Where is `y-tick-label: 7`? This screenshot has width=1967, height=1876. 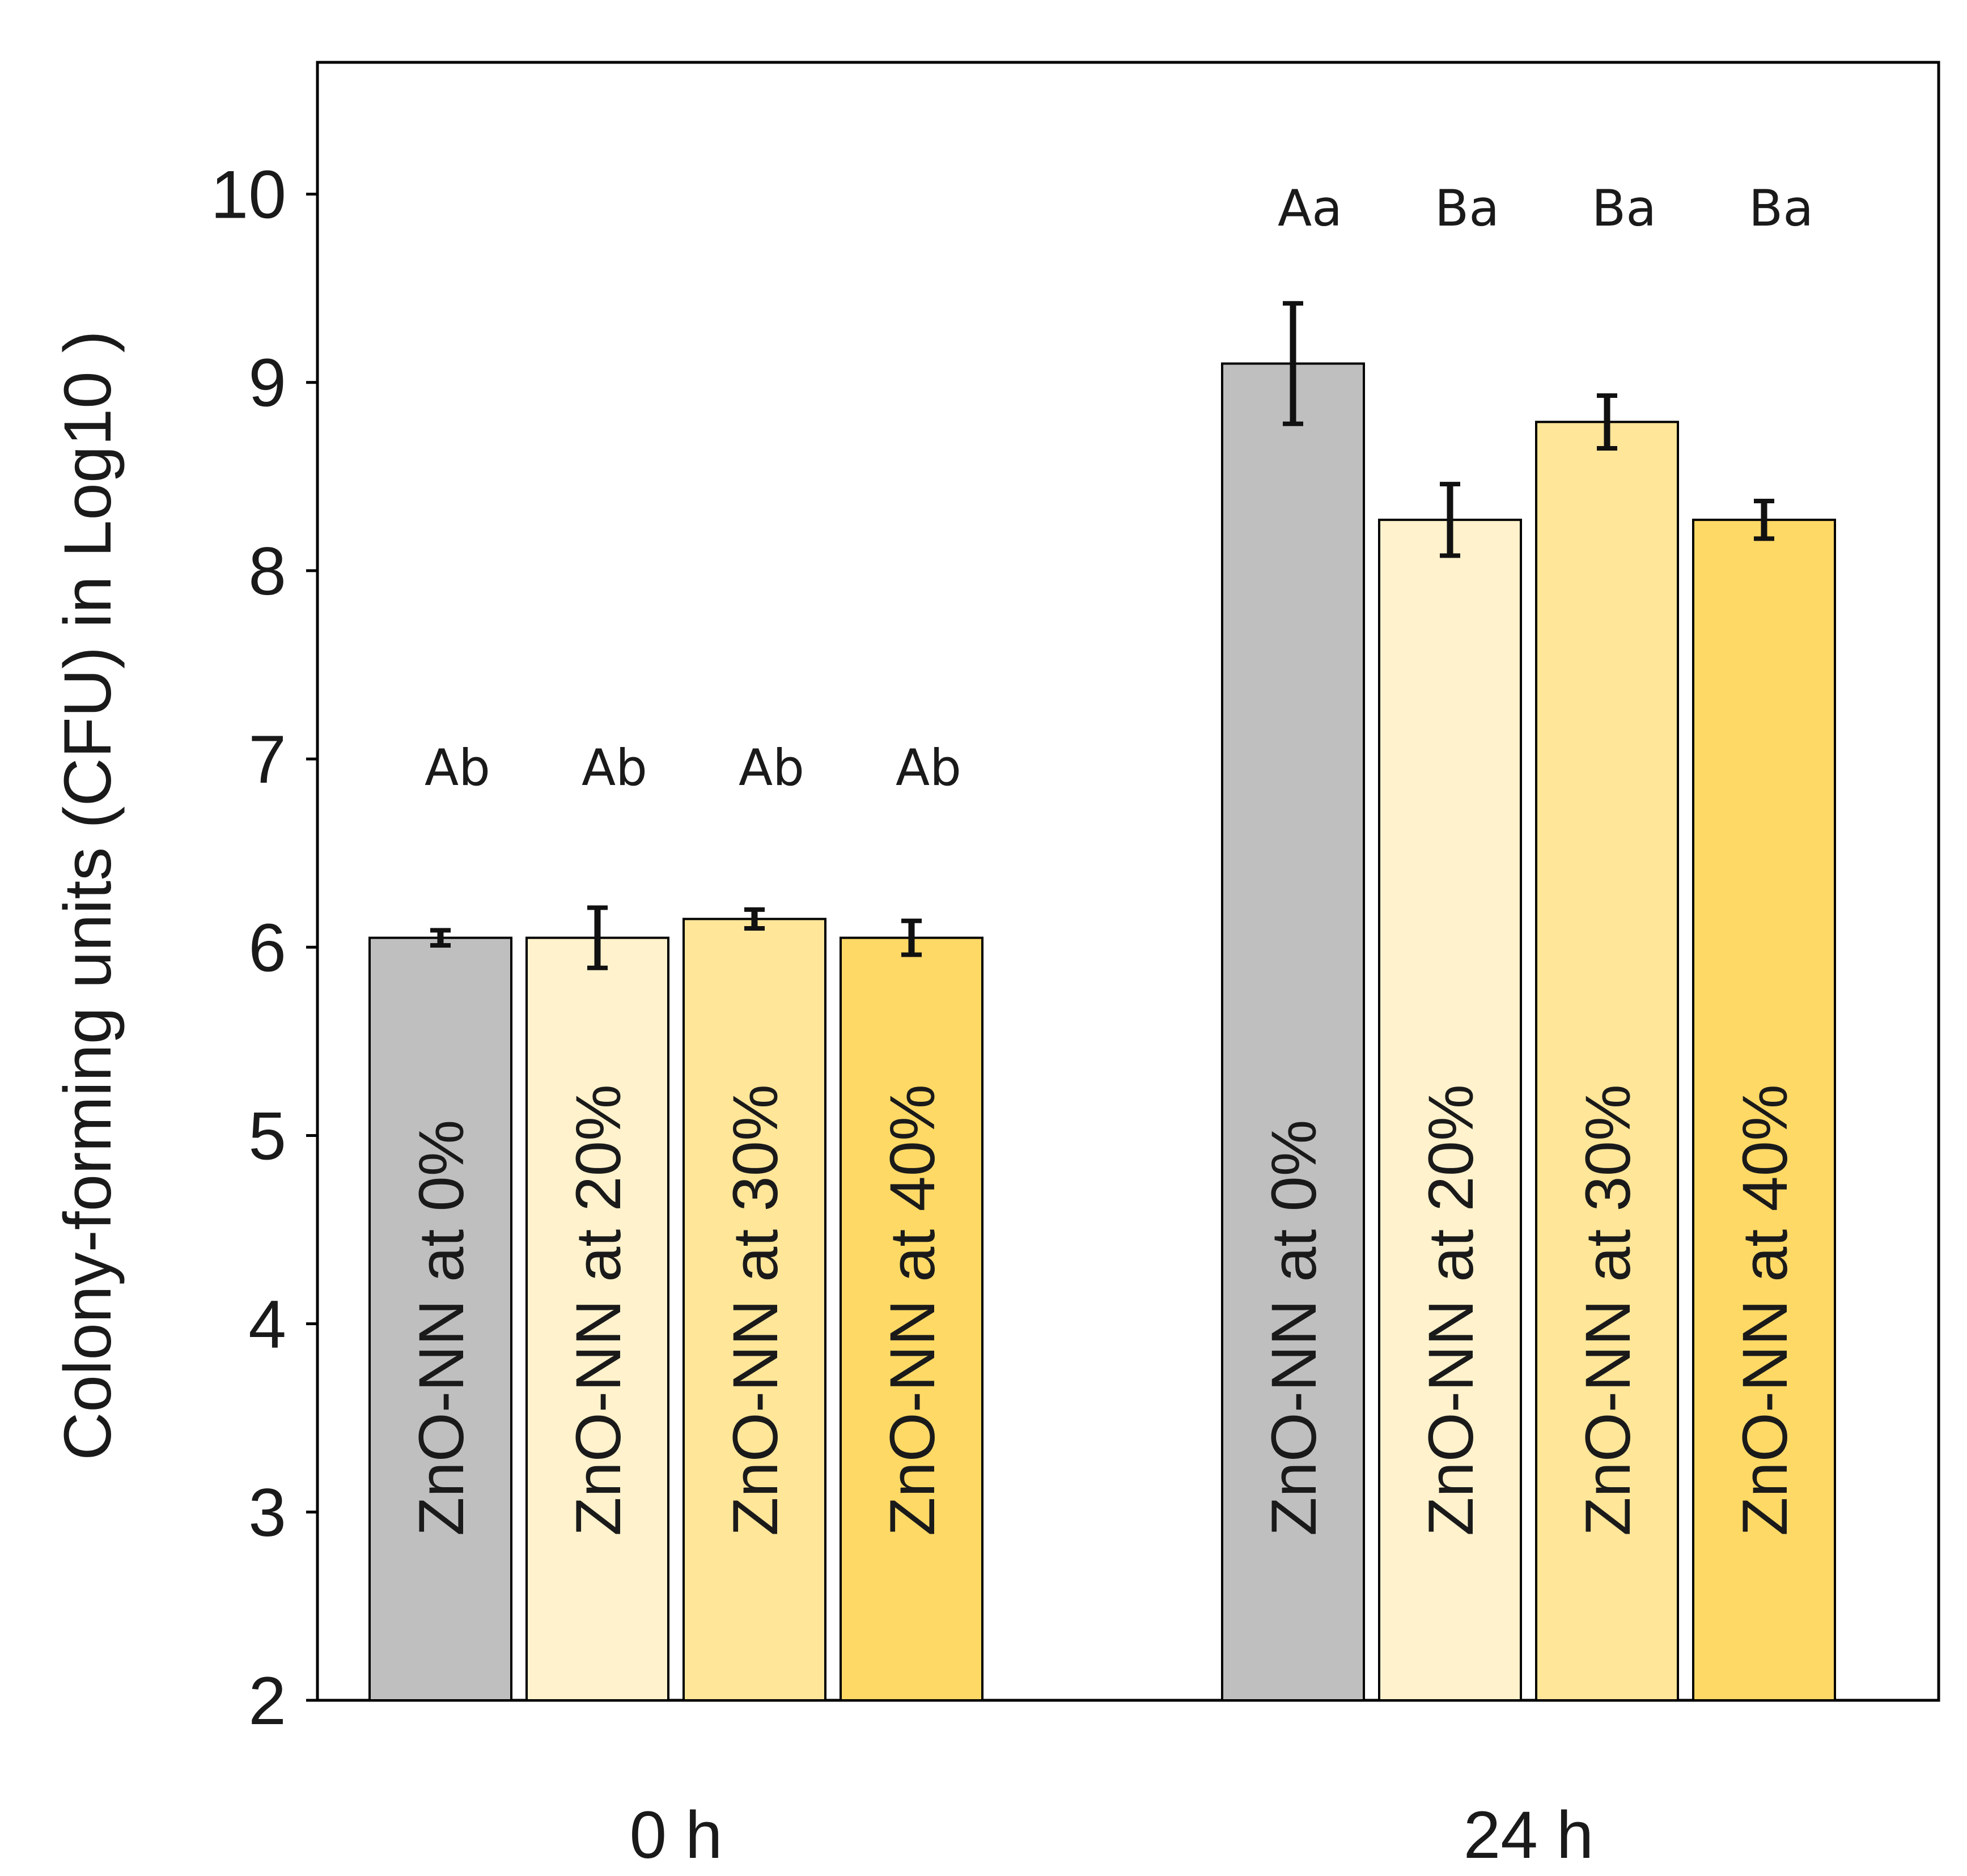 y-tick-label: 7 is located at coordinates (267, 759).